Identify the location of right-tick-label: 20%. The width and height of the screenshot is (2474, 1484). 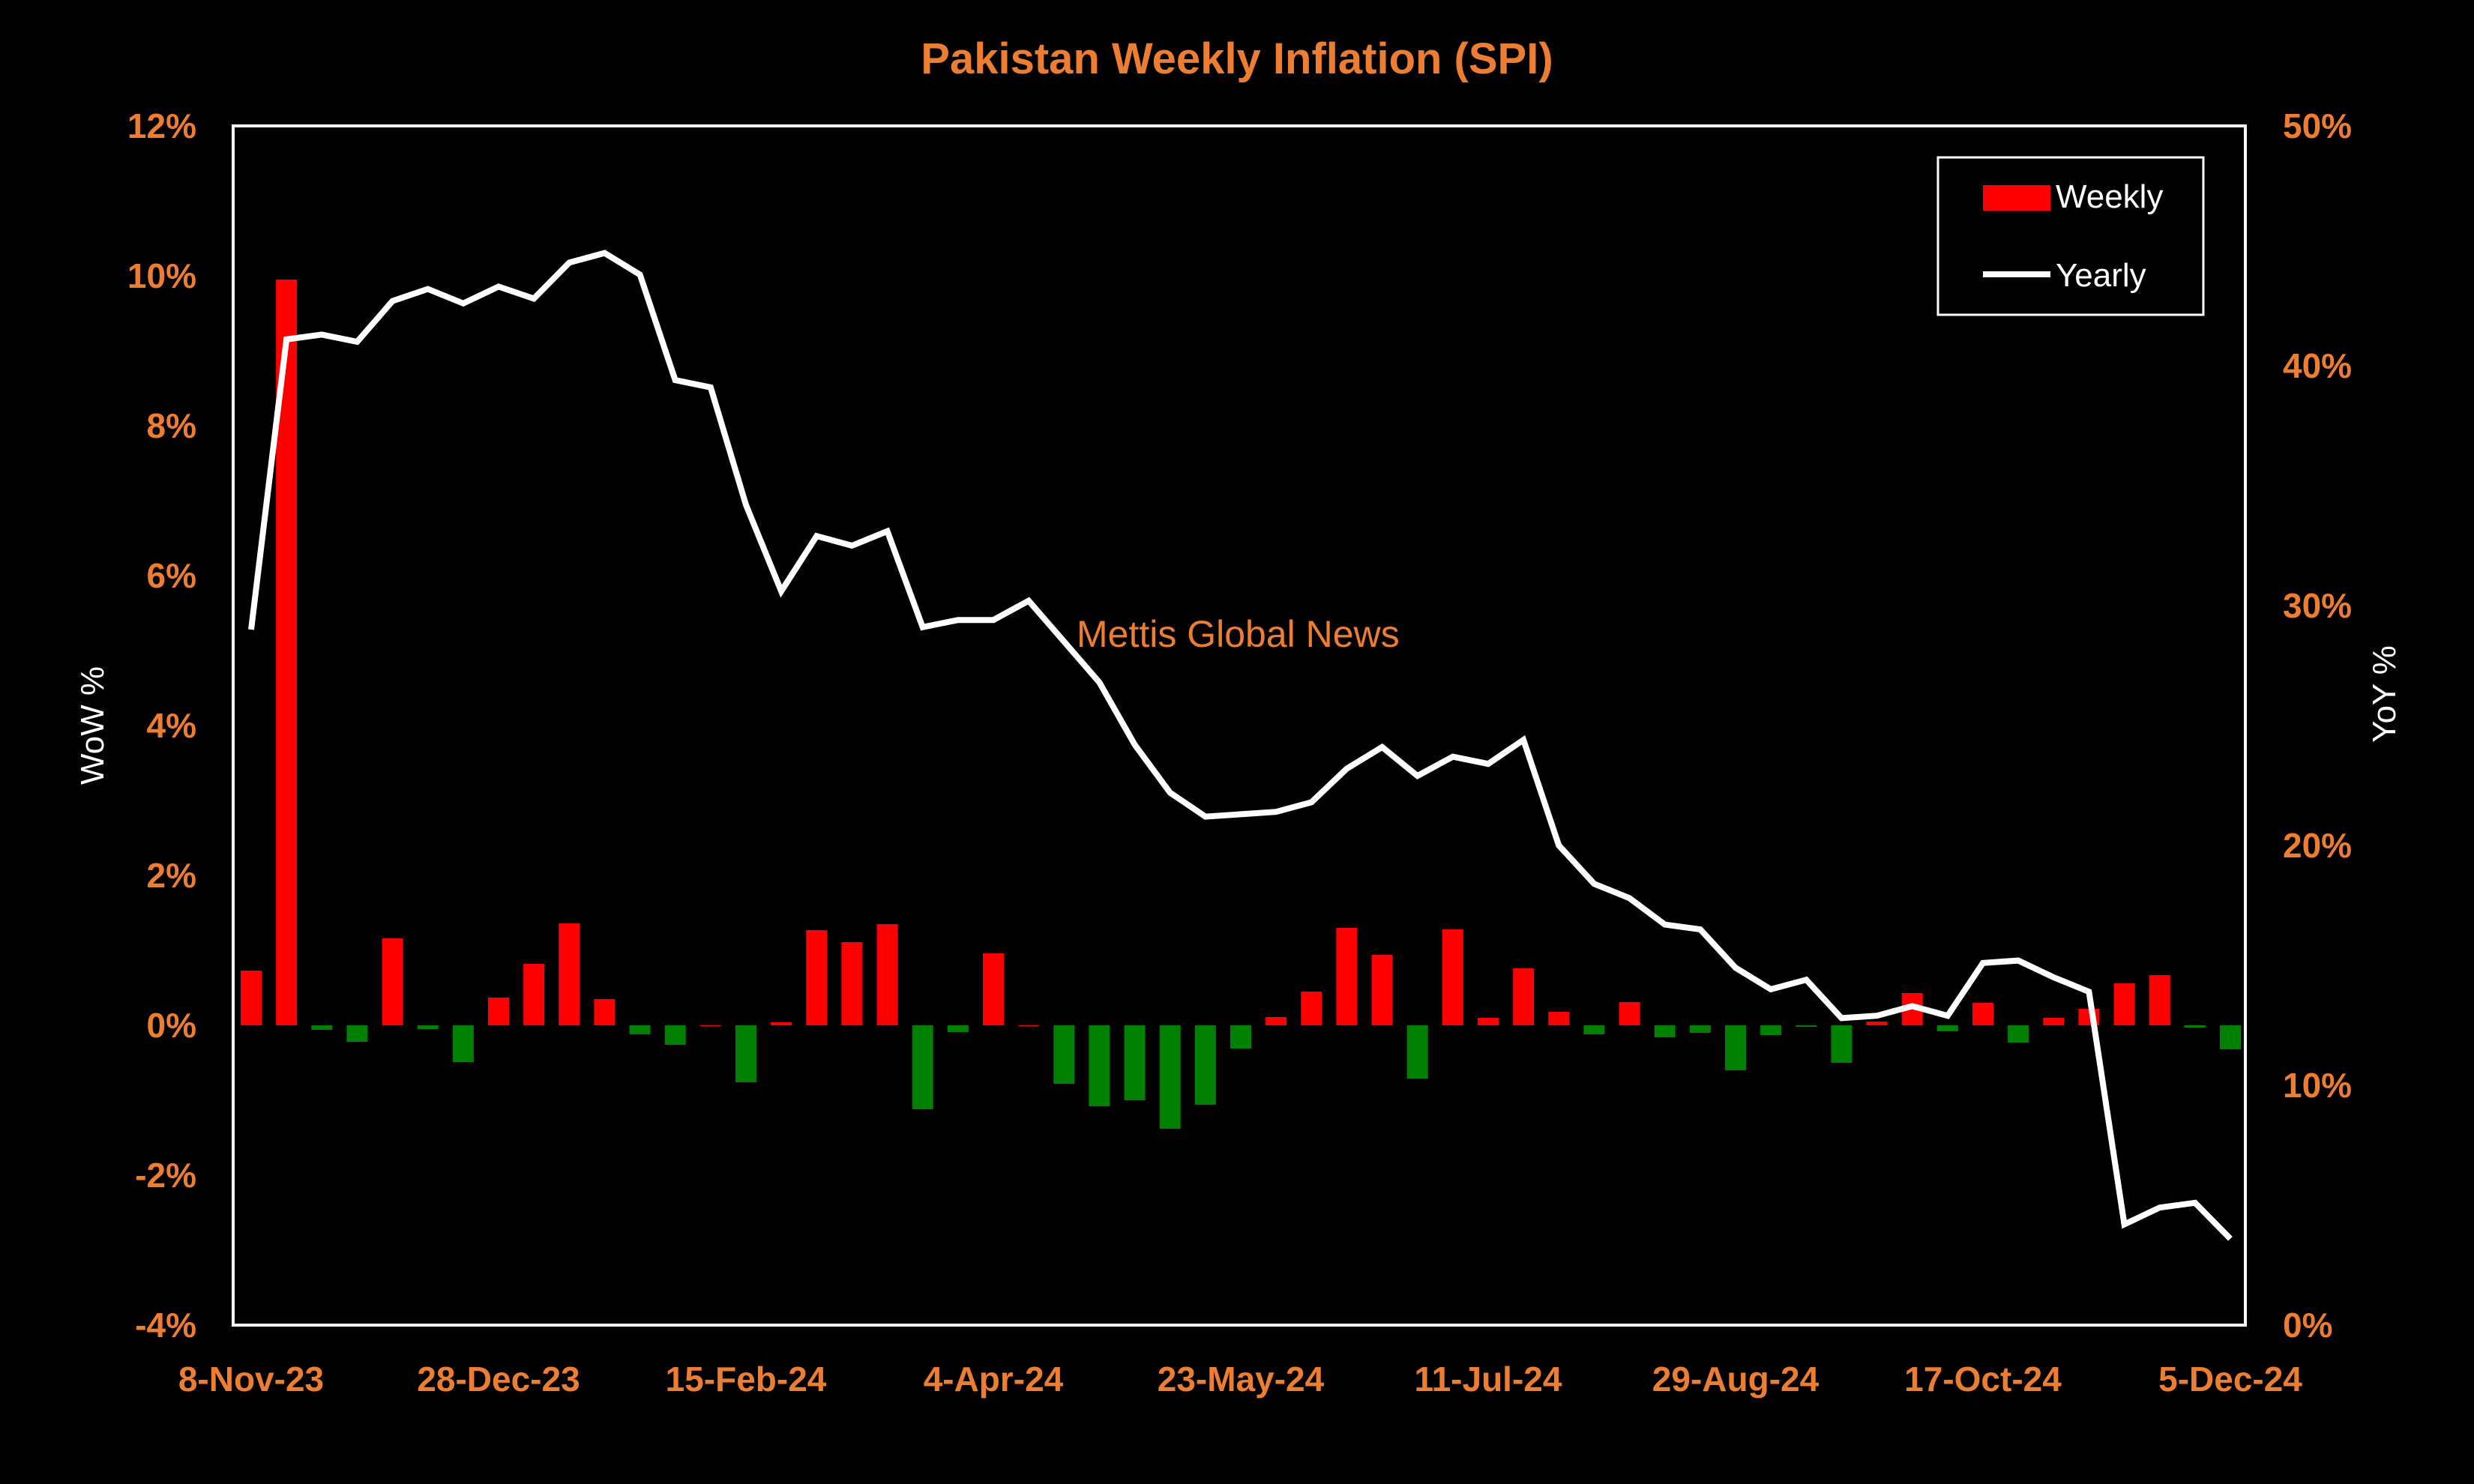
(2318, 845).